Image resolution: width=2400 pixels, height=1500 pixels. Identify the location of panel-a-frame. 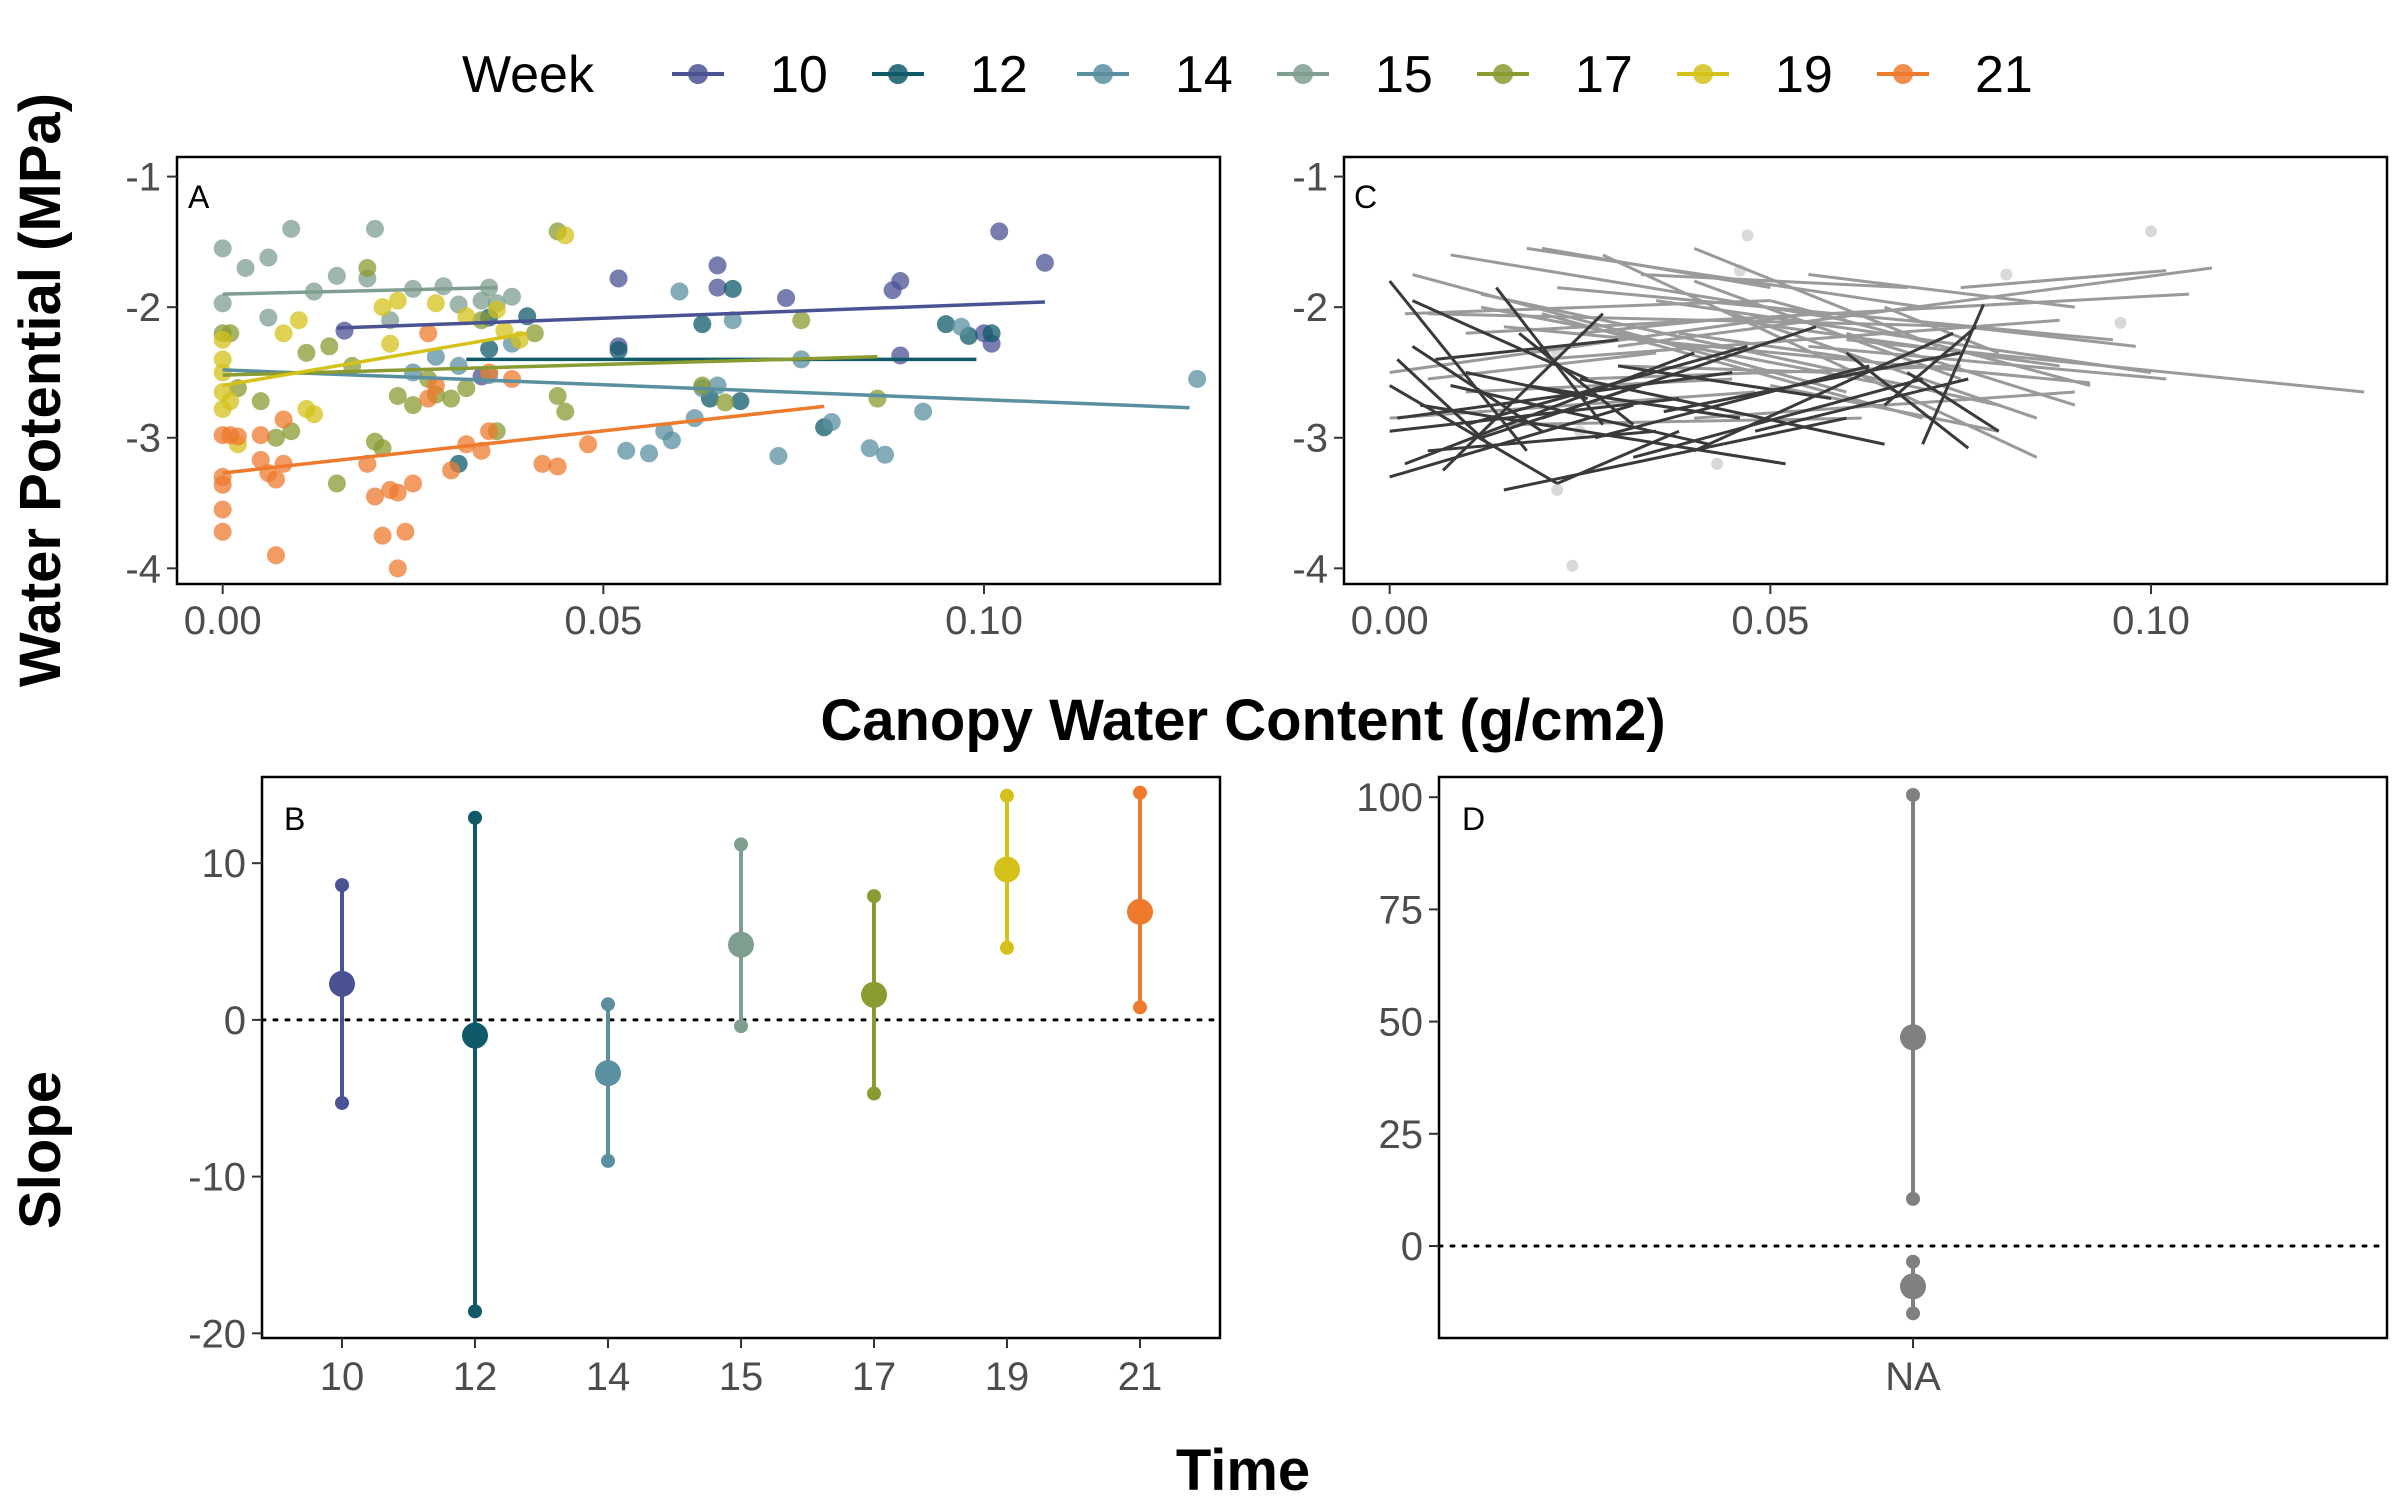
(698, 370).